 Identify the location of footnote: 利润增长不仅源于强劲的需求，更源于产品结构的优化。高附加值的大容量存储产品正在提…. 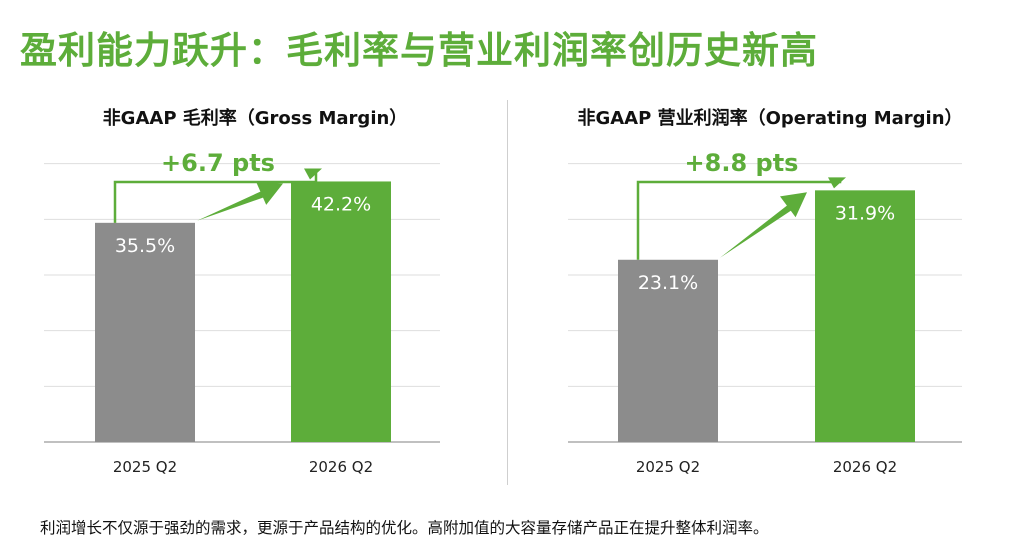
(404, 528).